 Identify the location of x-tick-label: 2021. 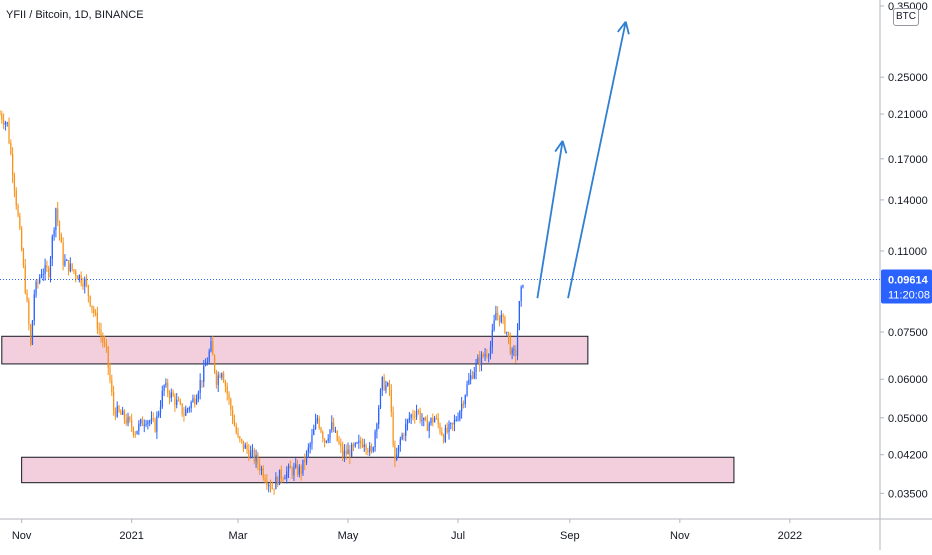
(131, 536).